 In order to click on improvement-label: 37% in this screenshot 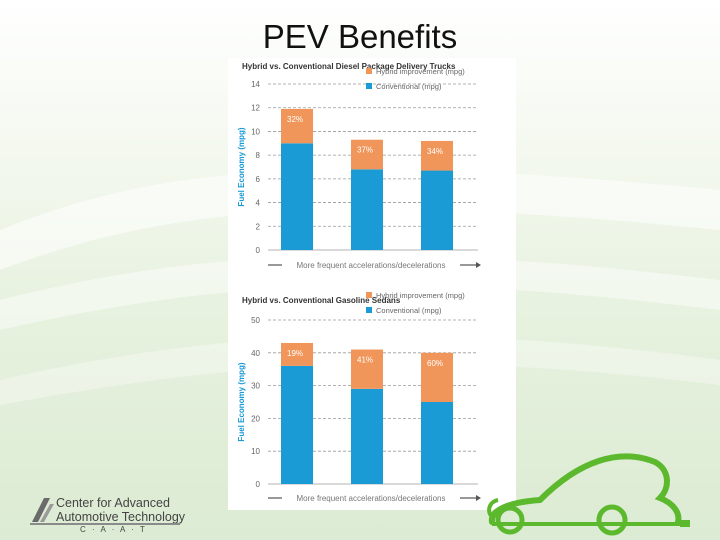, I will do `click(365, 150)`.